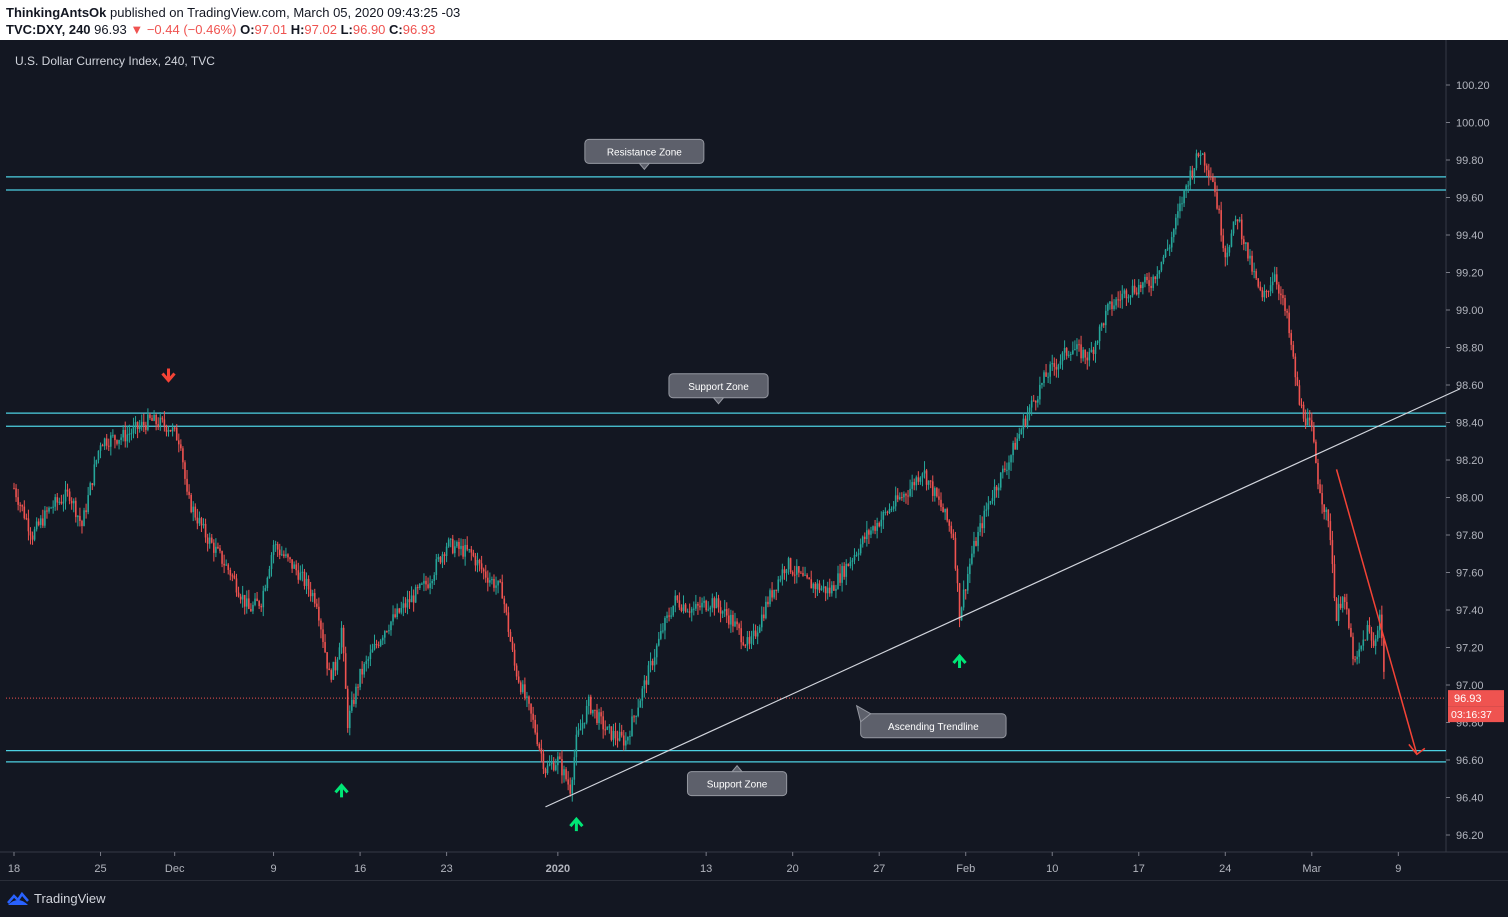  What do you see at coordinates (70, 898) in the screenshot?
I see `tradingview-brand: TradingView` at bounding box center [70, 898].